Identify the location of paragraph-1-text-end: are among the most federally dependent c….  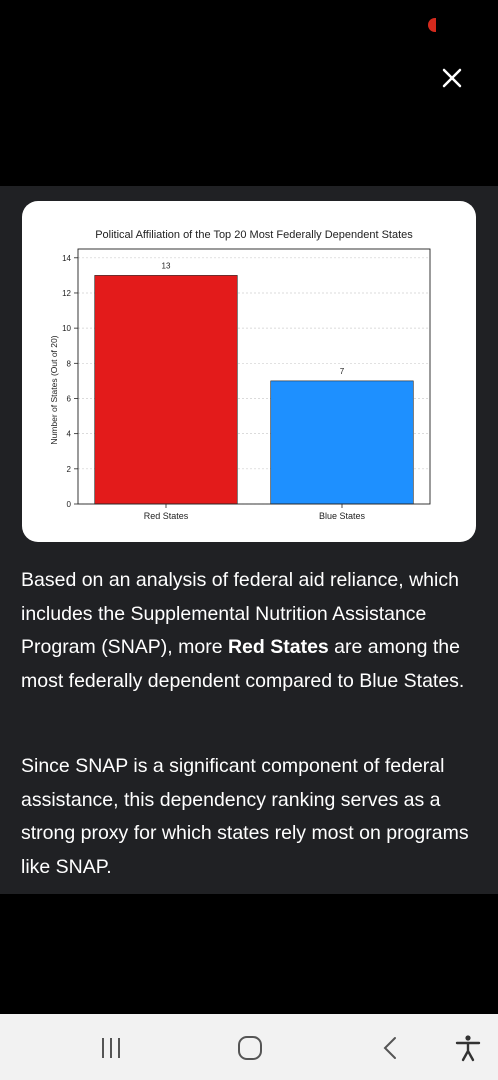
(243, 664).